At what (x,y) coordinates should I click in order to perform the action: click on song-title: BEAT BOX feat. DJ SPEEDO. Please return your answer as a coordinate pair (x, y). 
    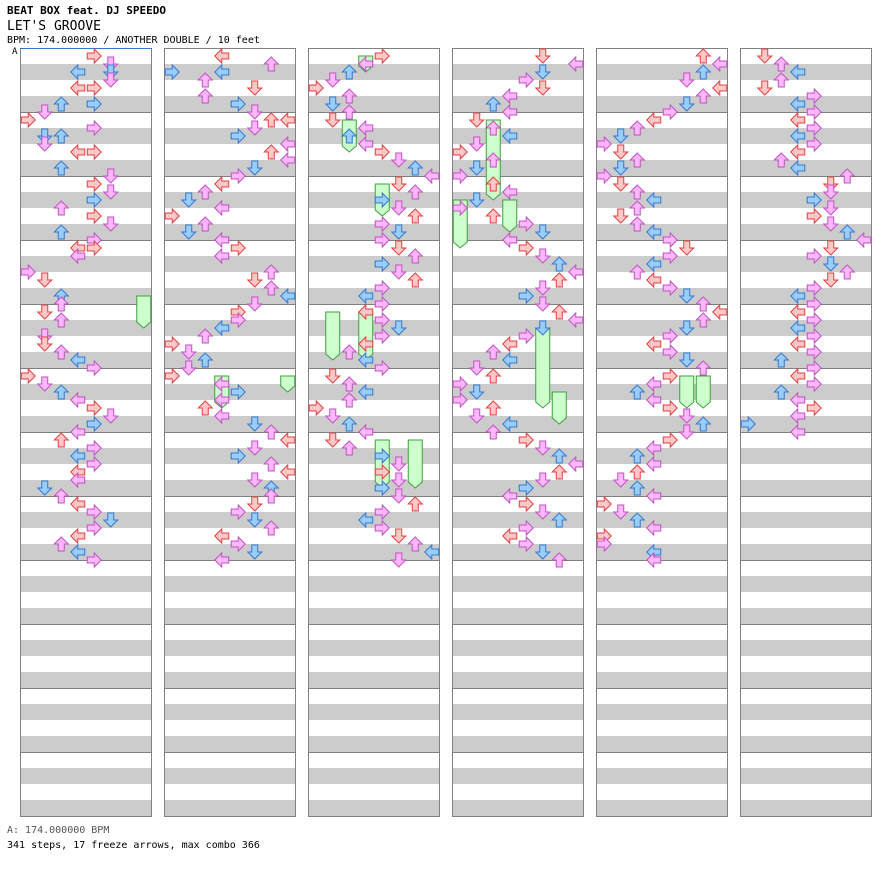
    Looking at the image, I should click on (86, 10).